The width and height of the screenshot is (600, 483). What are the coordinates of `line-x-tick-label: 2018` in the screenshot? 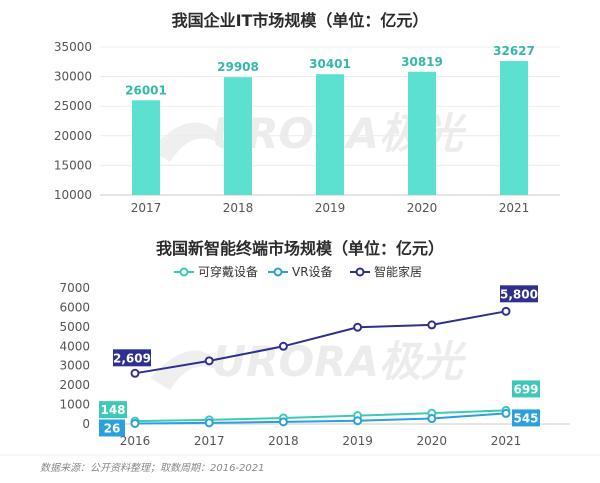 It's located at (283, 441).